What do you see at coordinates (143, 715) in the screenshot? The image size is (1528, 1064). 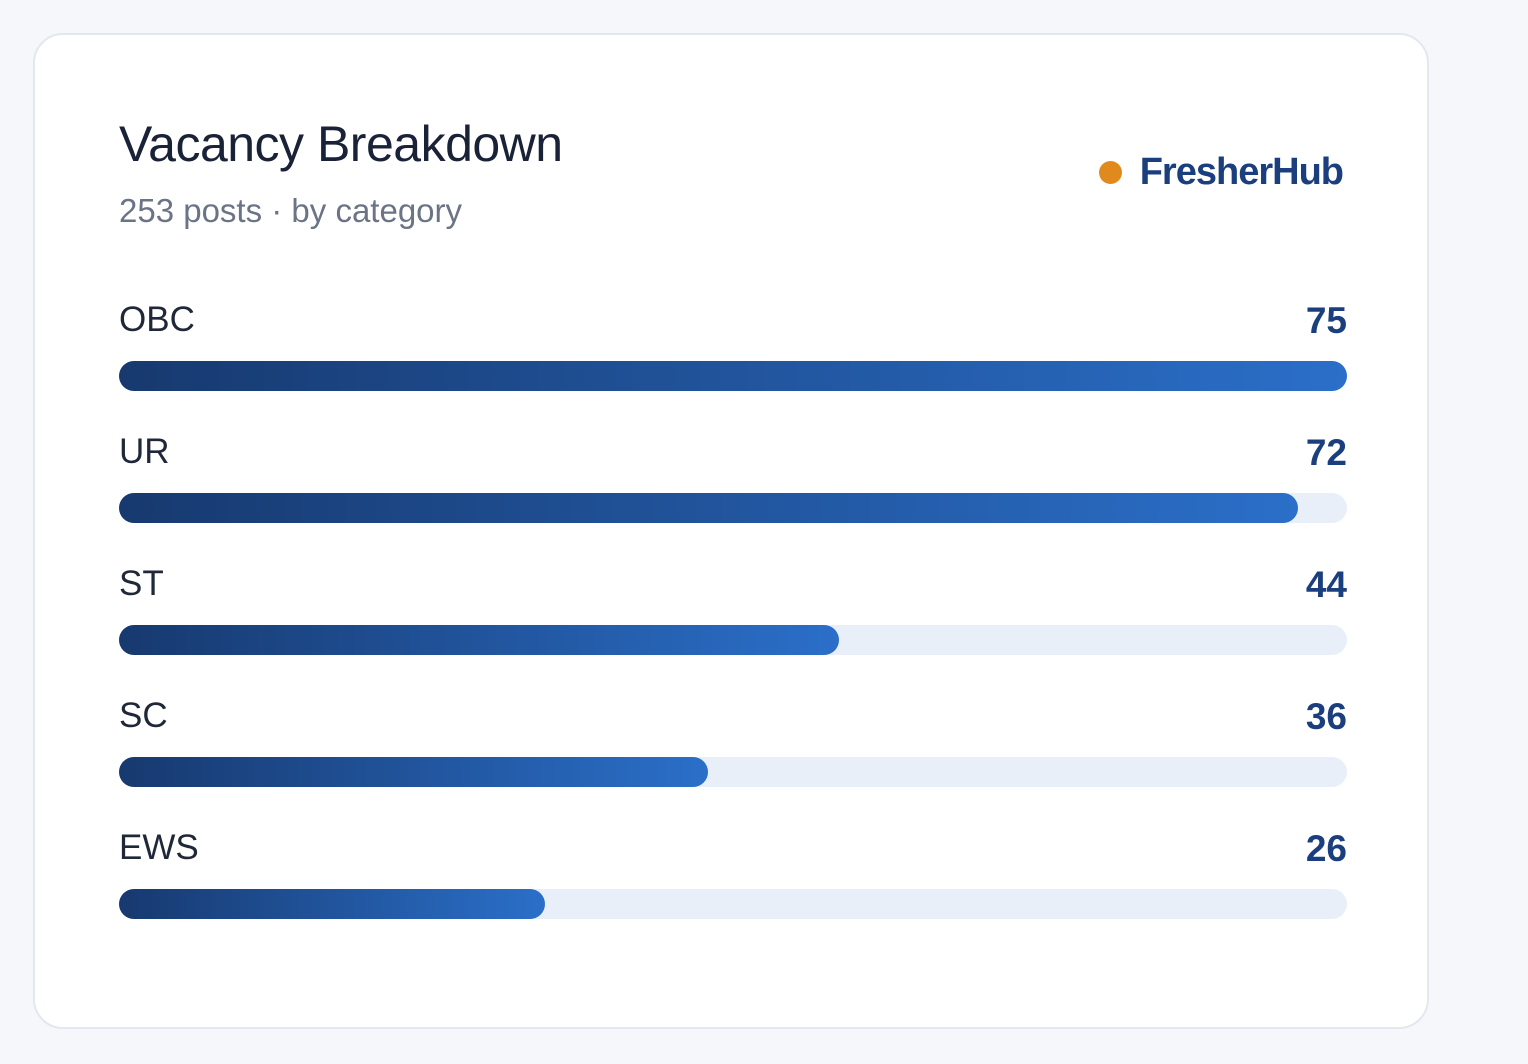 I see `bar-label: SC` at bounding box center [143, 715].